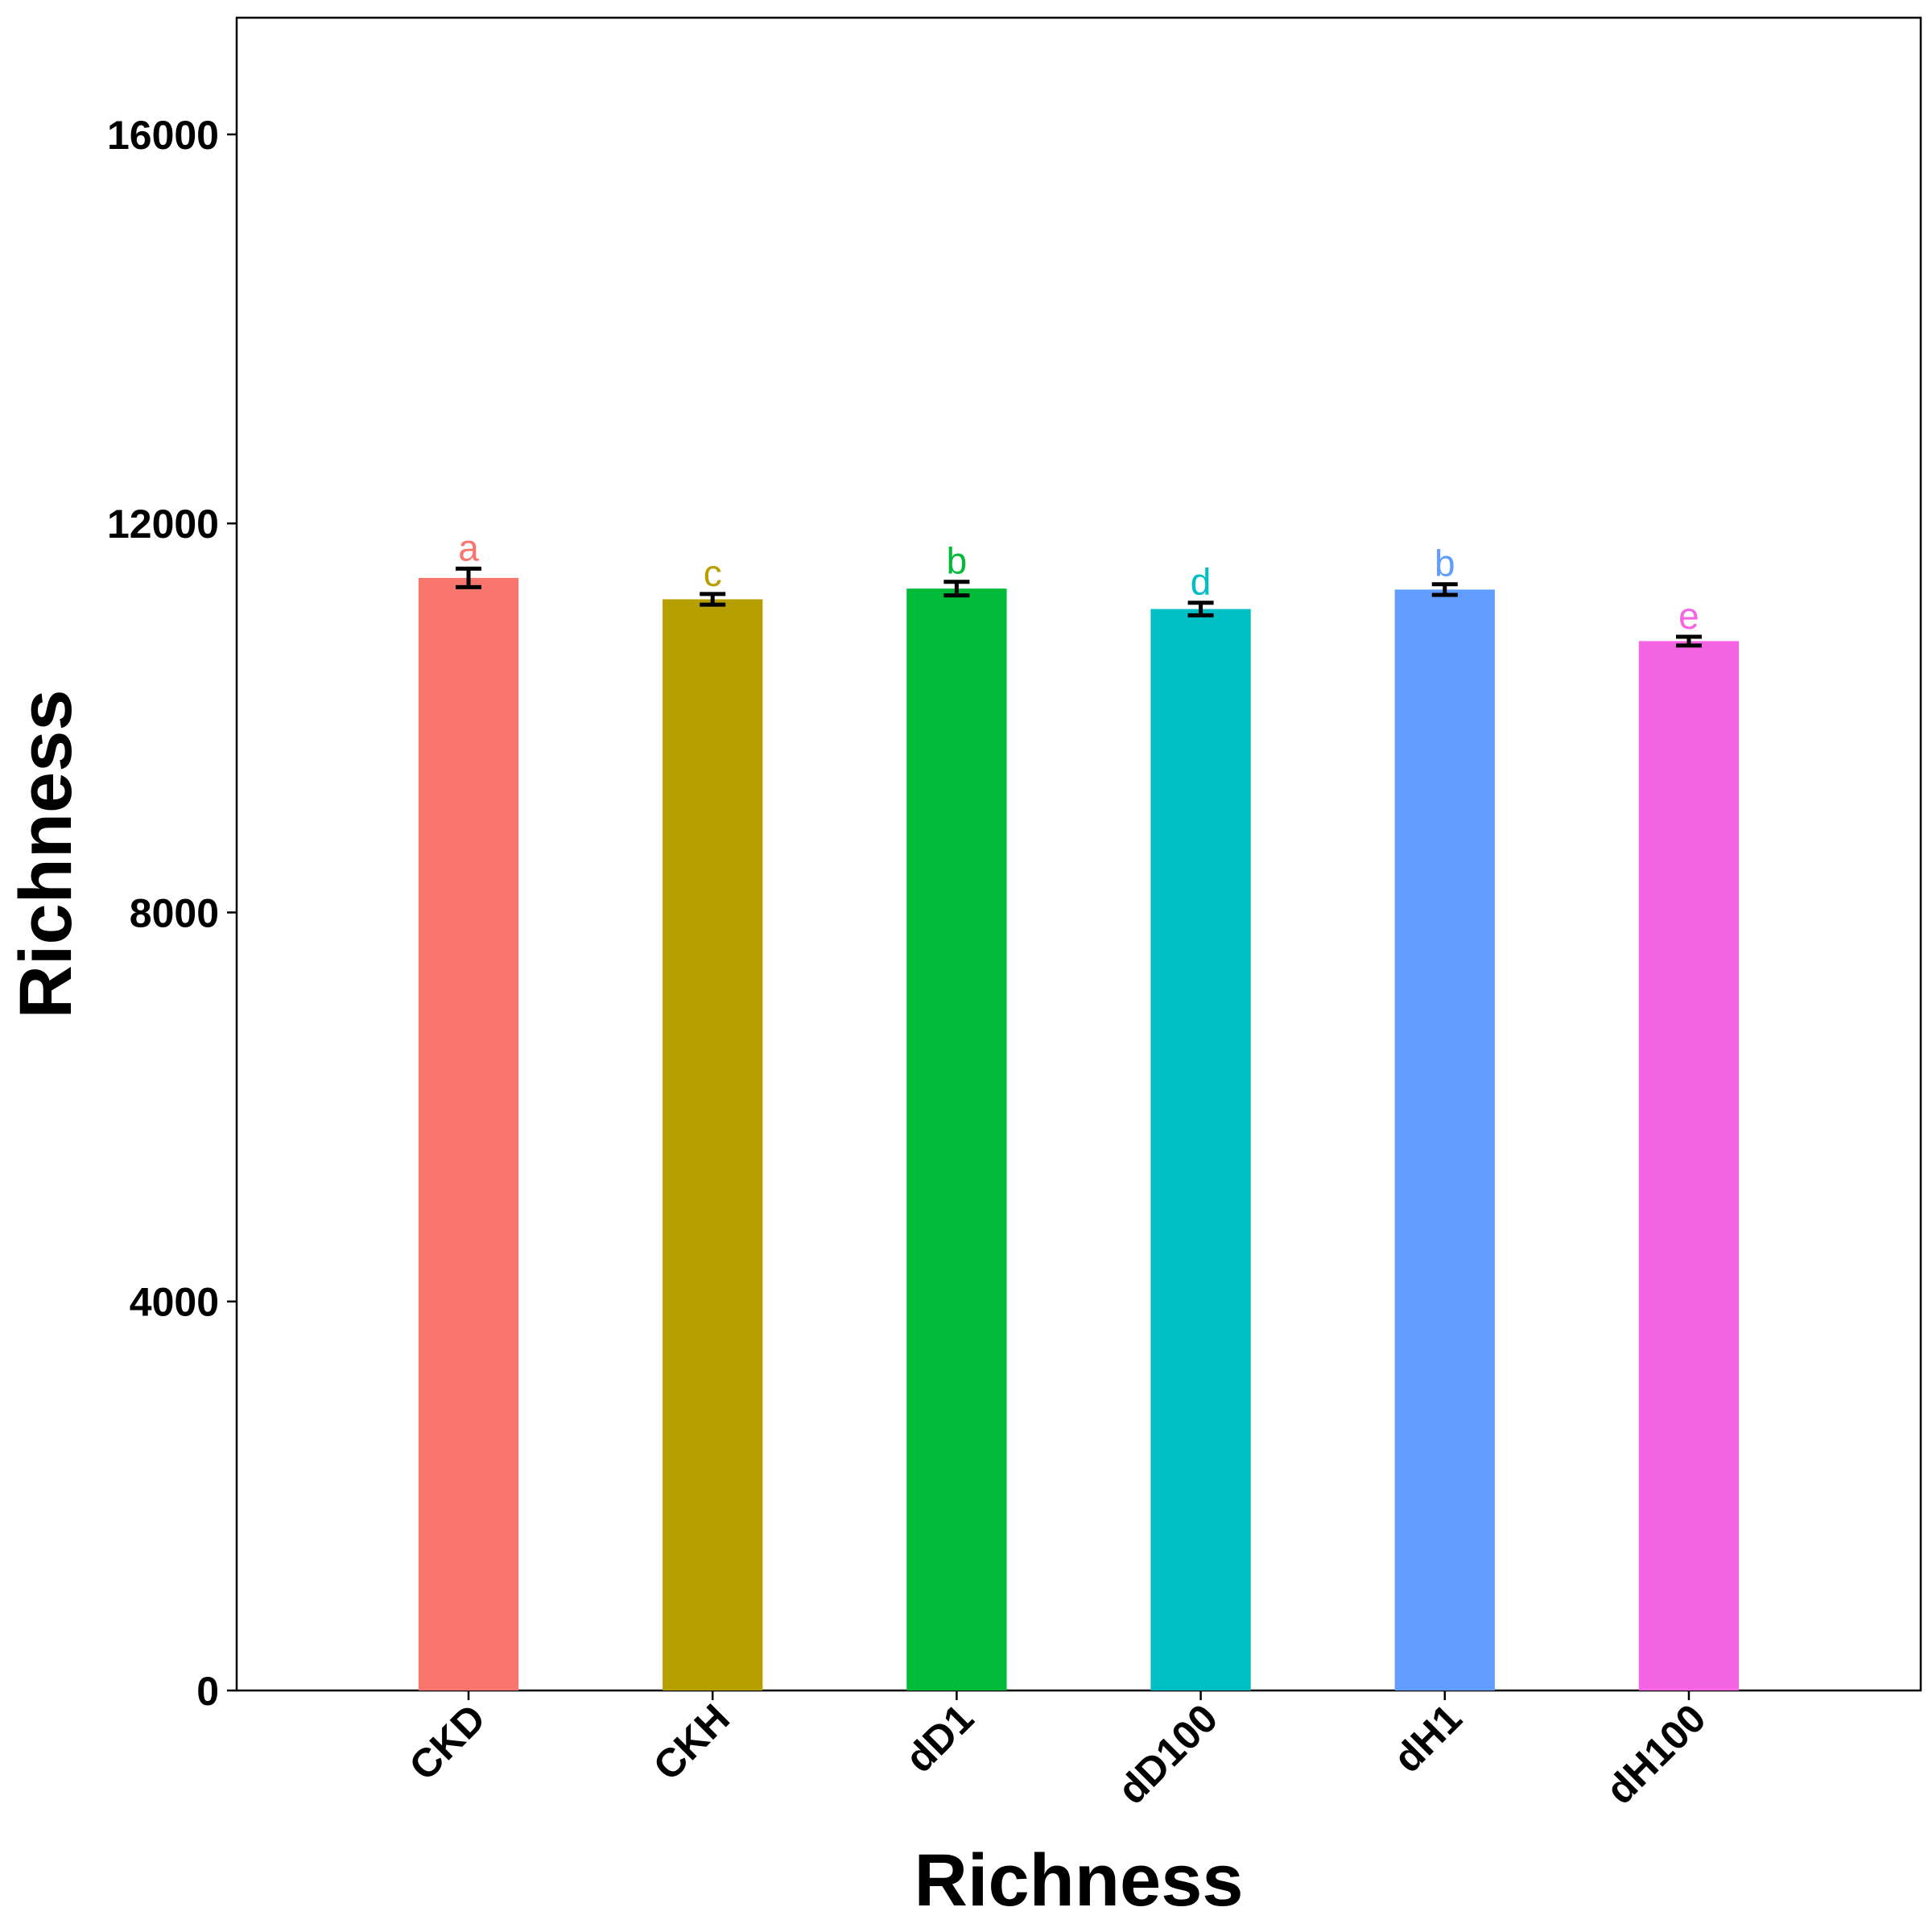 Image resolution: width=1932 pixels, height=1932 pixels. I want to click on errorbar-dH100, so click(1688, 641).